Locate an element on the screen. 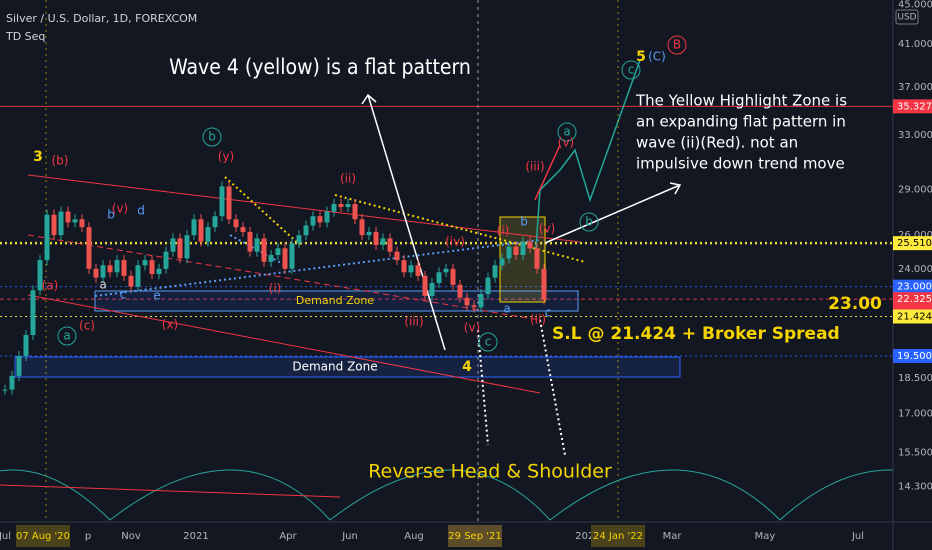 Image resolution: width=932 pixels, height=550 pixels. price-axis is located at coordinates (912, 275).